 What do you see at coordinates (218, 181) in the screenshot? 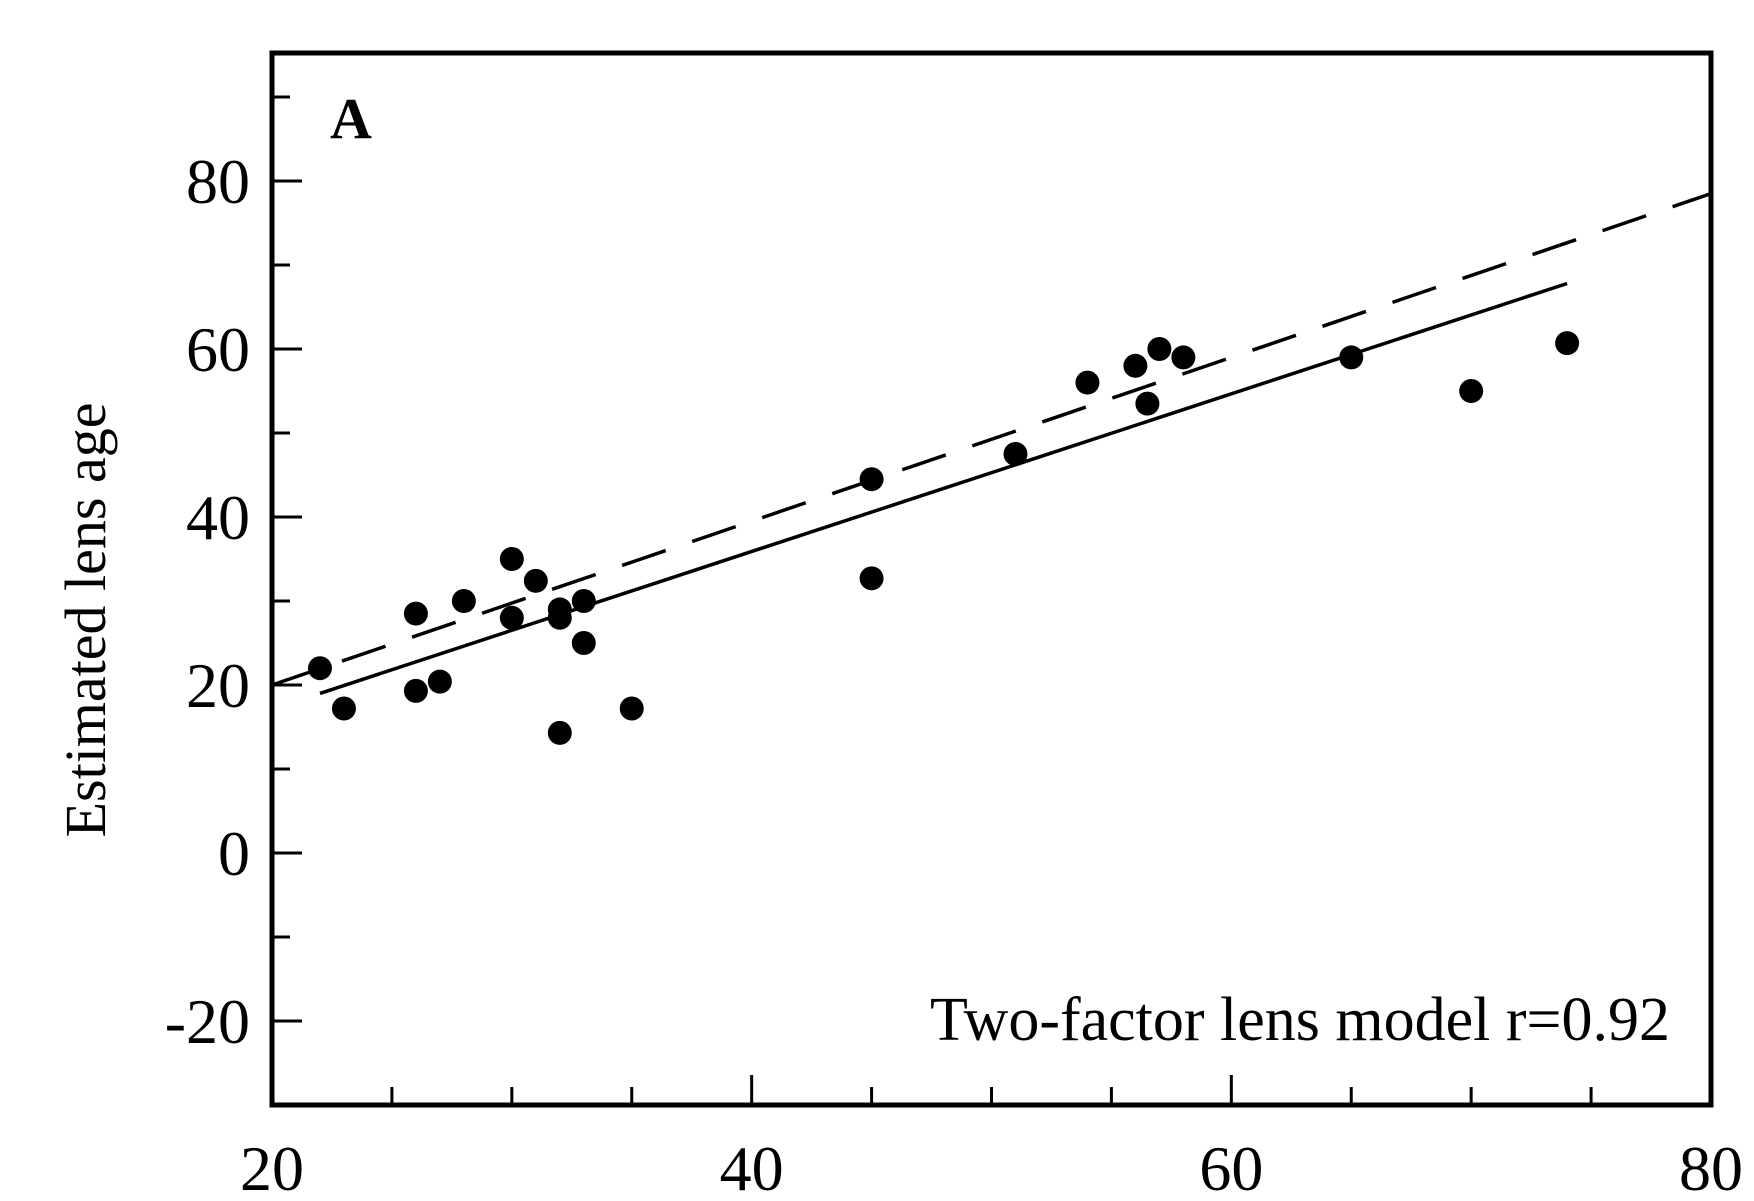
I see `y-tick-label: 80` at bounding box center [218, 181].